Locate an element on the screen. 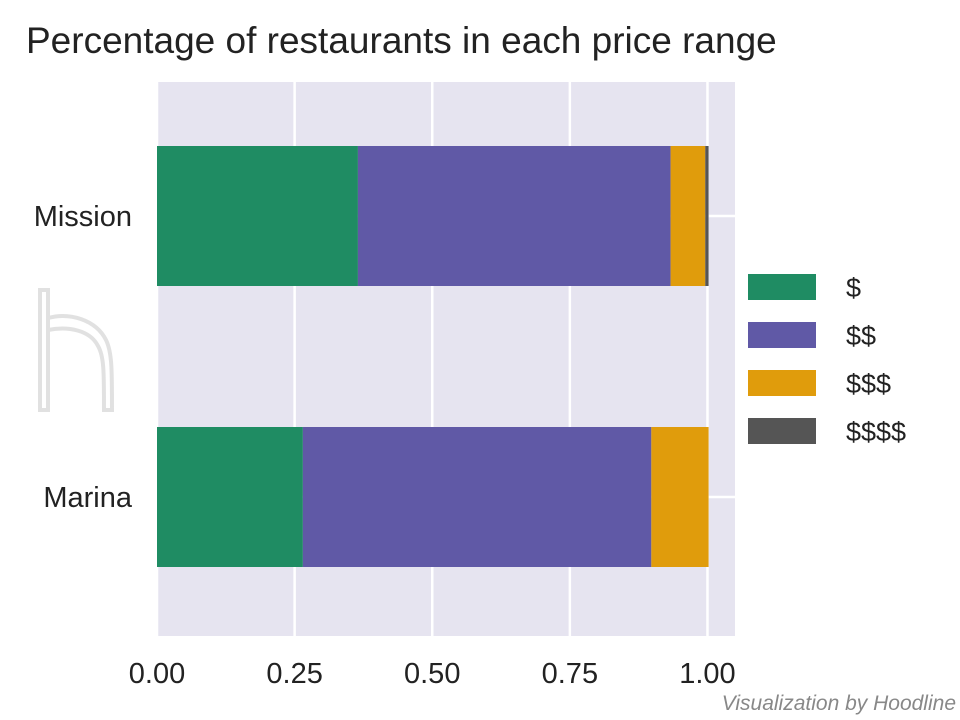 The width and height of the screenshot is (960, 720). x-tick-label-4: 1.00 is located at coordinates (707, 674).